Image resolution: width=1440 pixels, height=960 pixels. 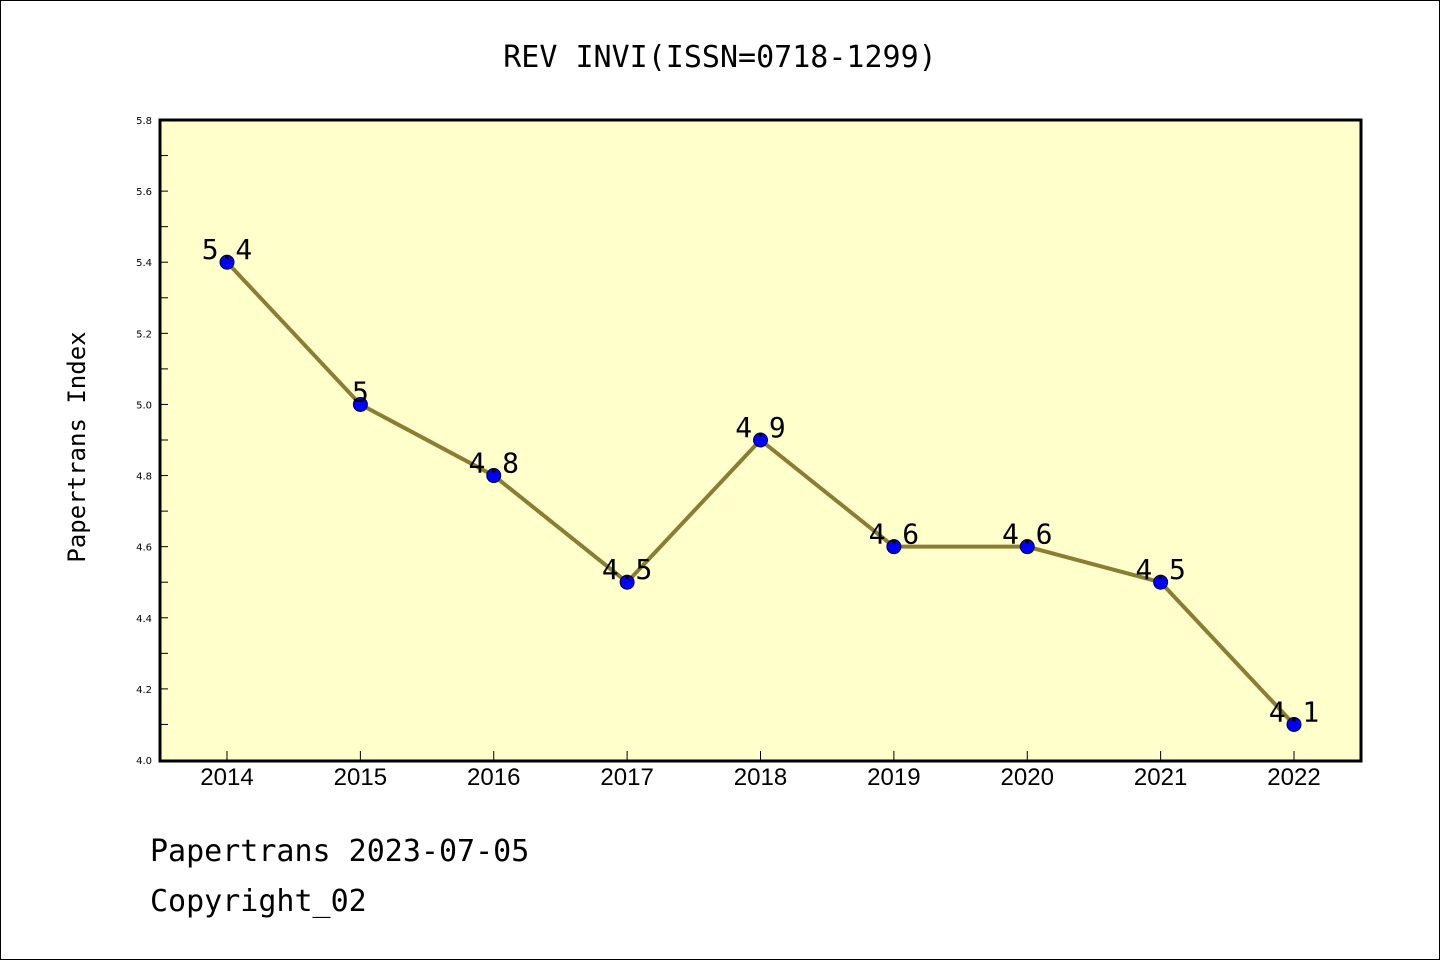 What do you see at coordinates (144, 121) in the screenshot?
I see `y-tick-label: 5.8` at bounding box center [144, 121].